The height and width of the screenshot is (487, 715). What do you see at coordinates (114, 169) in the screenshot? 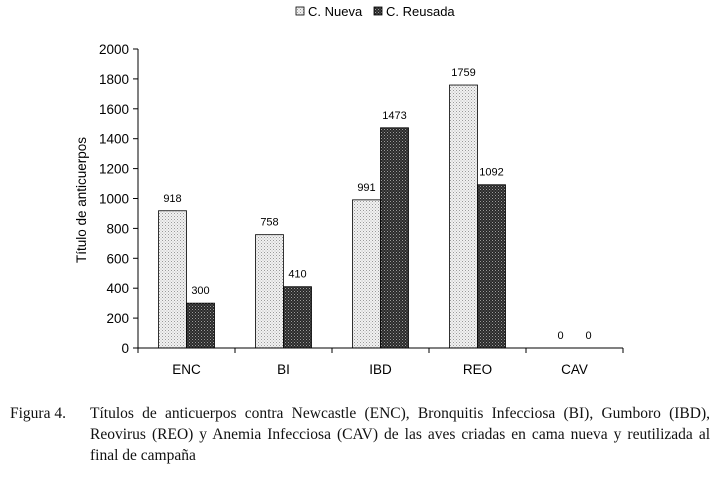
I see `y-tick-label: 1200` at bounding box center [114, 169].